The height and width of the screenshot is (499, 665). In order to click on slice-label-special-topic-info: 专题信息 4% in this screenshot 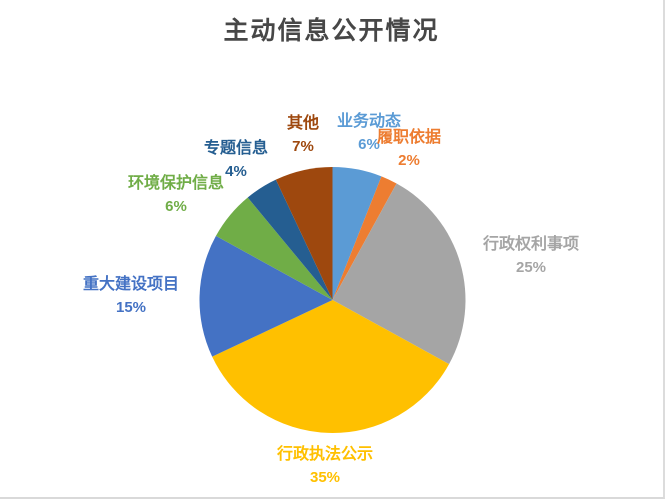, I will do `click(236, 160)`.